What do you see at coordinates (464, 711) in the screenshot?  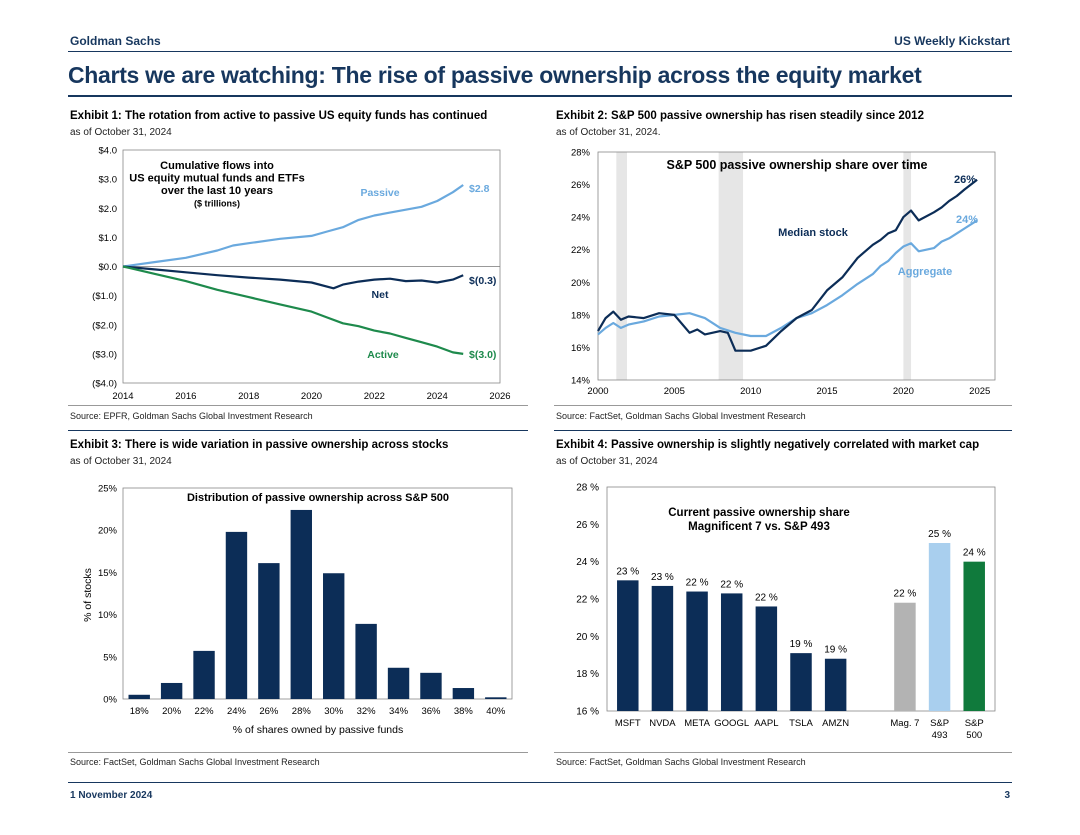 I see `x-tick-label: 38%` at bounding box center [464, 711].